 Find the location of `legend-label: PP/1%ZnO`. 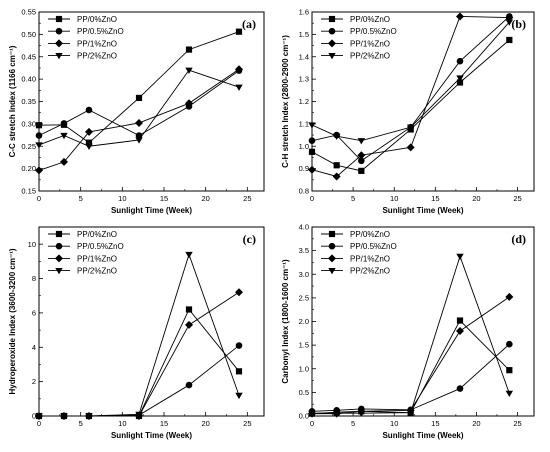

legend-label: PP/1%ZnO is located at coordinates (370, 258).